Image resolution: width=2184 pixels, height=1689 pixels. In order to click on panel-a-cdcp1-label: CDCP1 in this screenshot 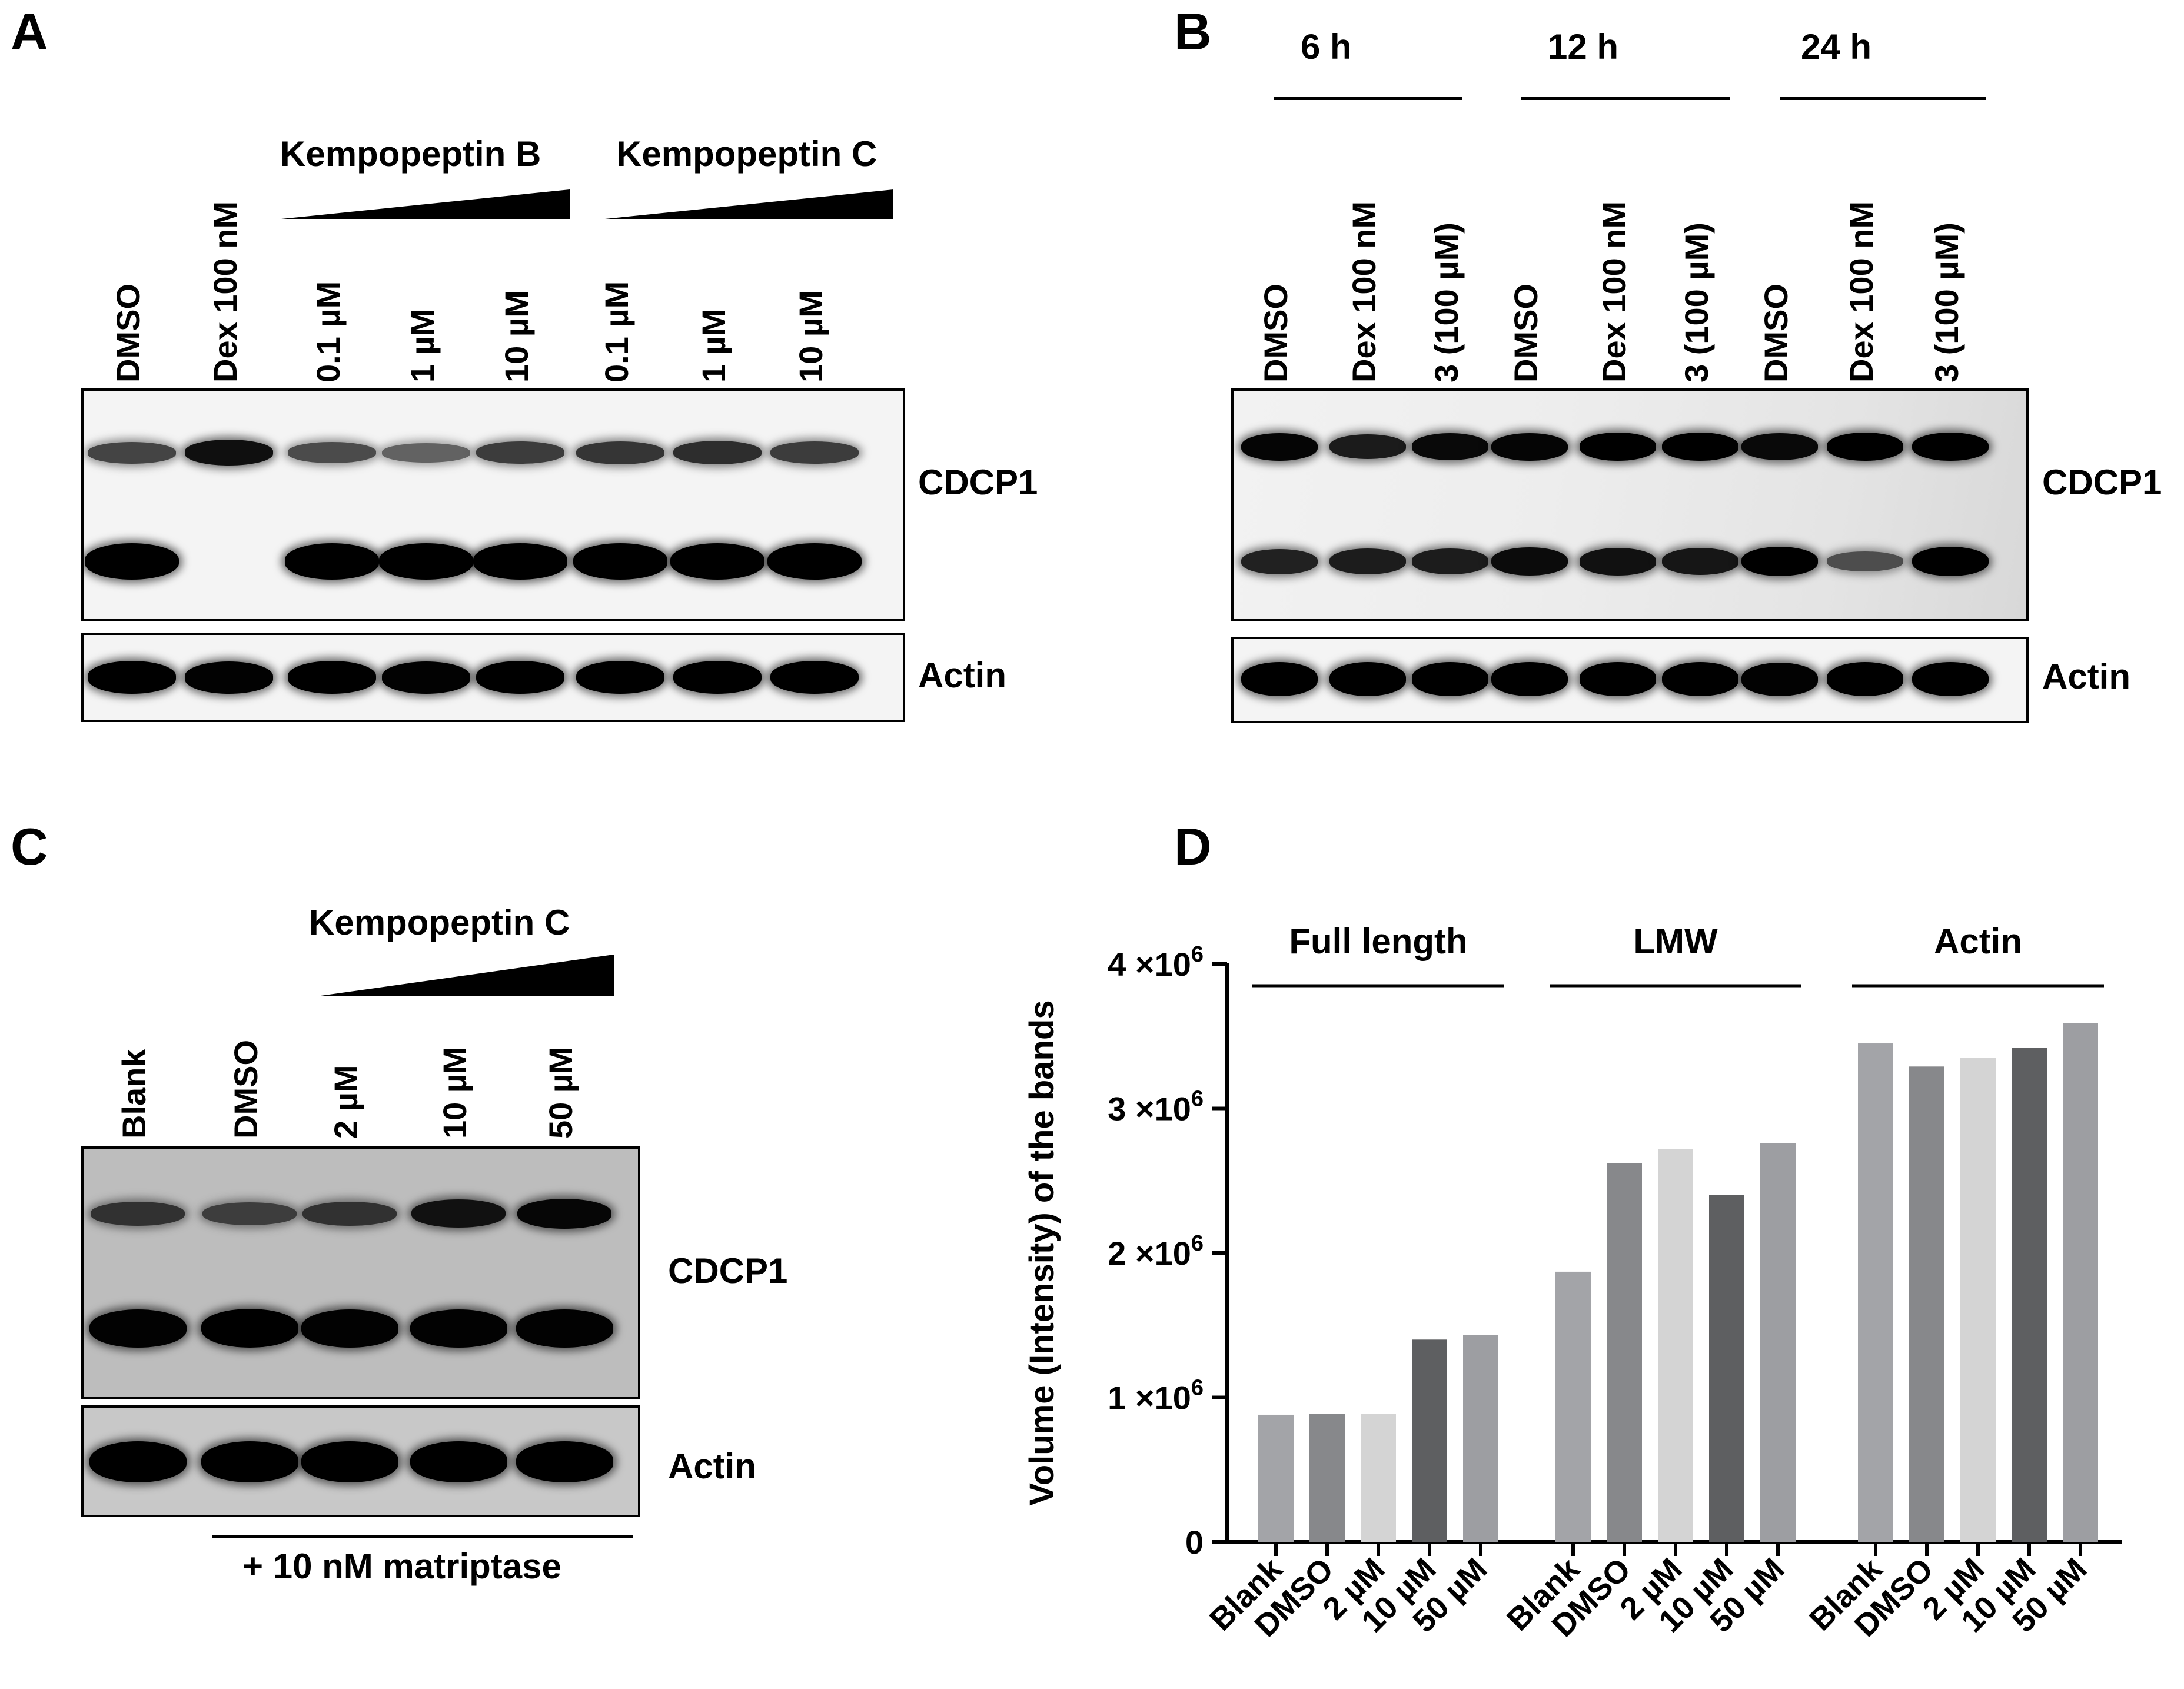, I will do `click(978, 482)`.